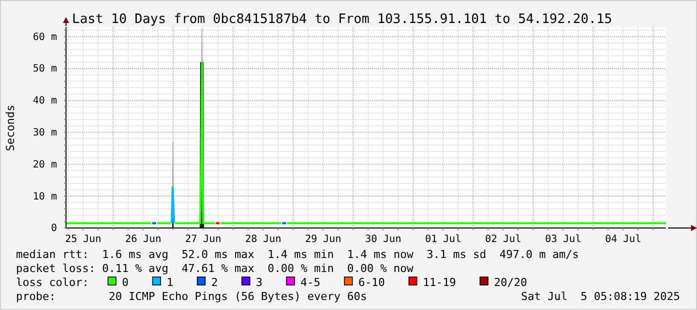  What do you see at coordinates (83, 239) in the screenshot?
I see `x-tick-label: 25 Jun` at bounding box center [83, 239].